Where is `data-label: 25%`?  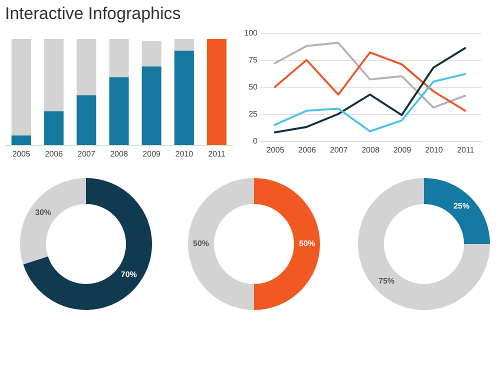
data-label: 25% is located at coordinates (461, 206).